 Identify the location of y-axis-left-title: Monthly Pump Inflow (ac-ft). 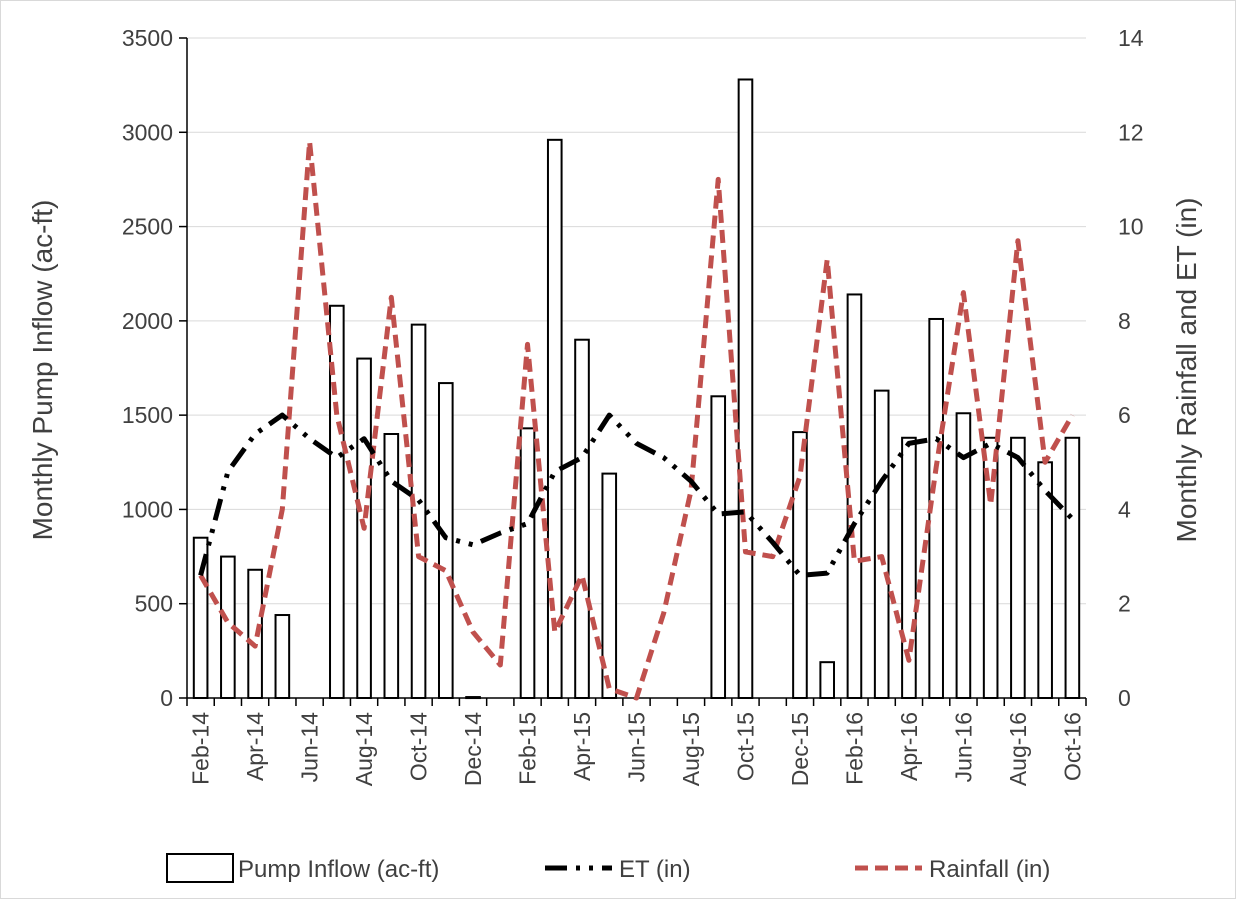
(42, 370).